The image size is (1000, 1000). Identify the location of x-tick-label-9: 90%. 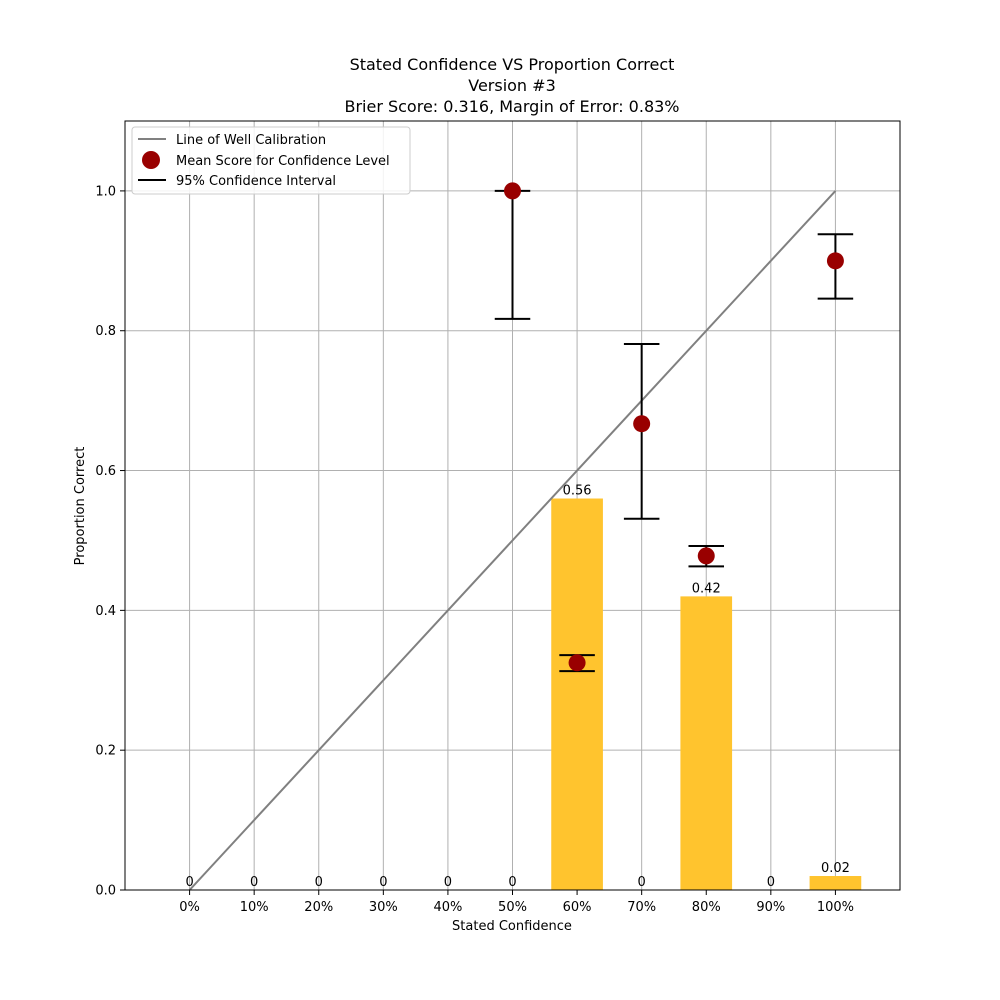
(770, 907).